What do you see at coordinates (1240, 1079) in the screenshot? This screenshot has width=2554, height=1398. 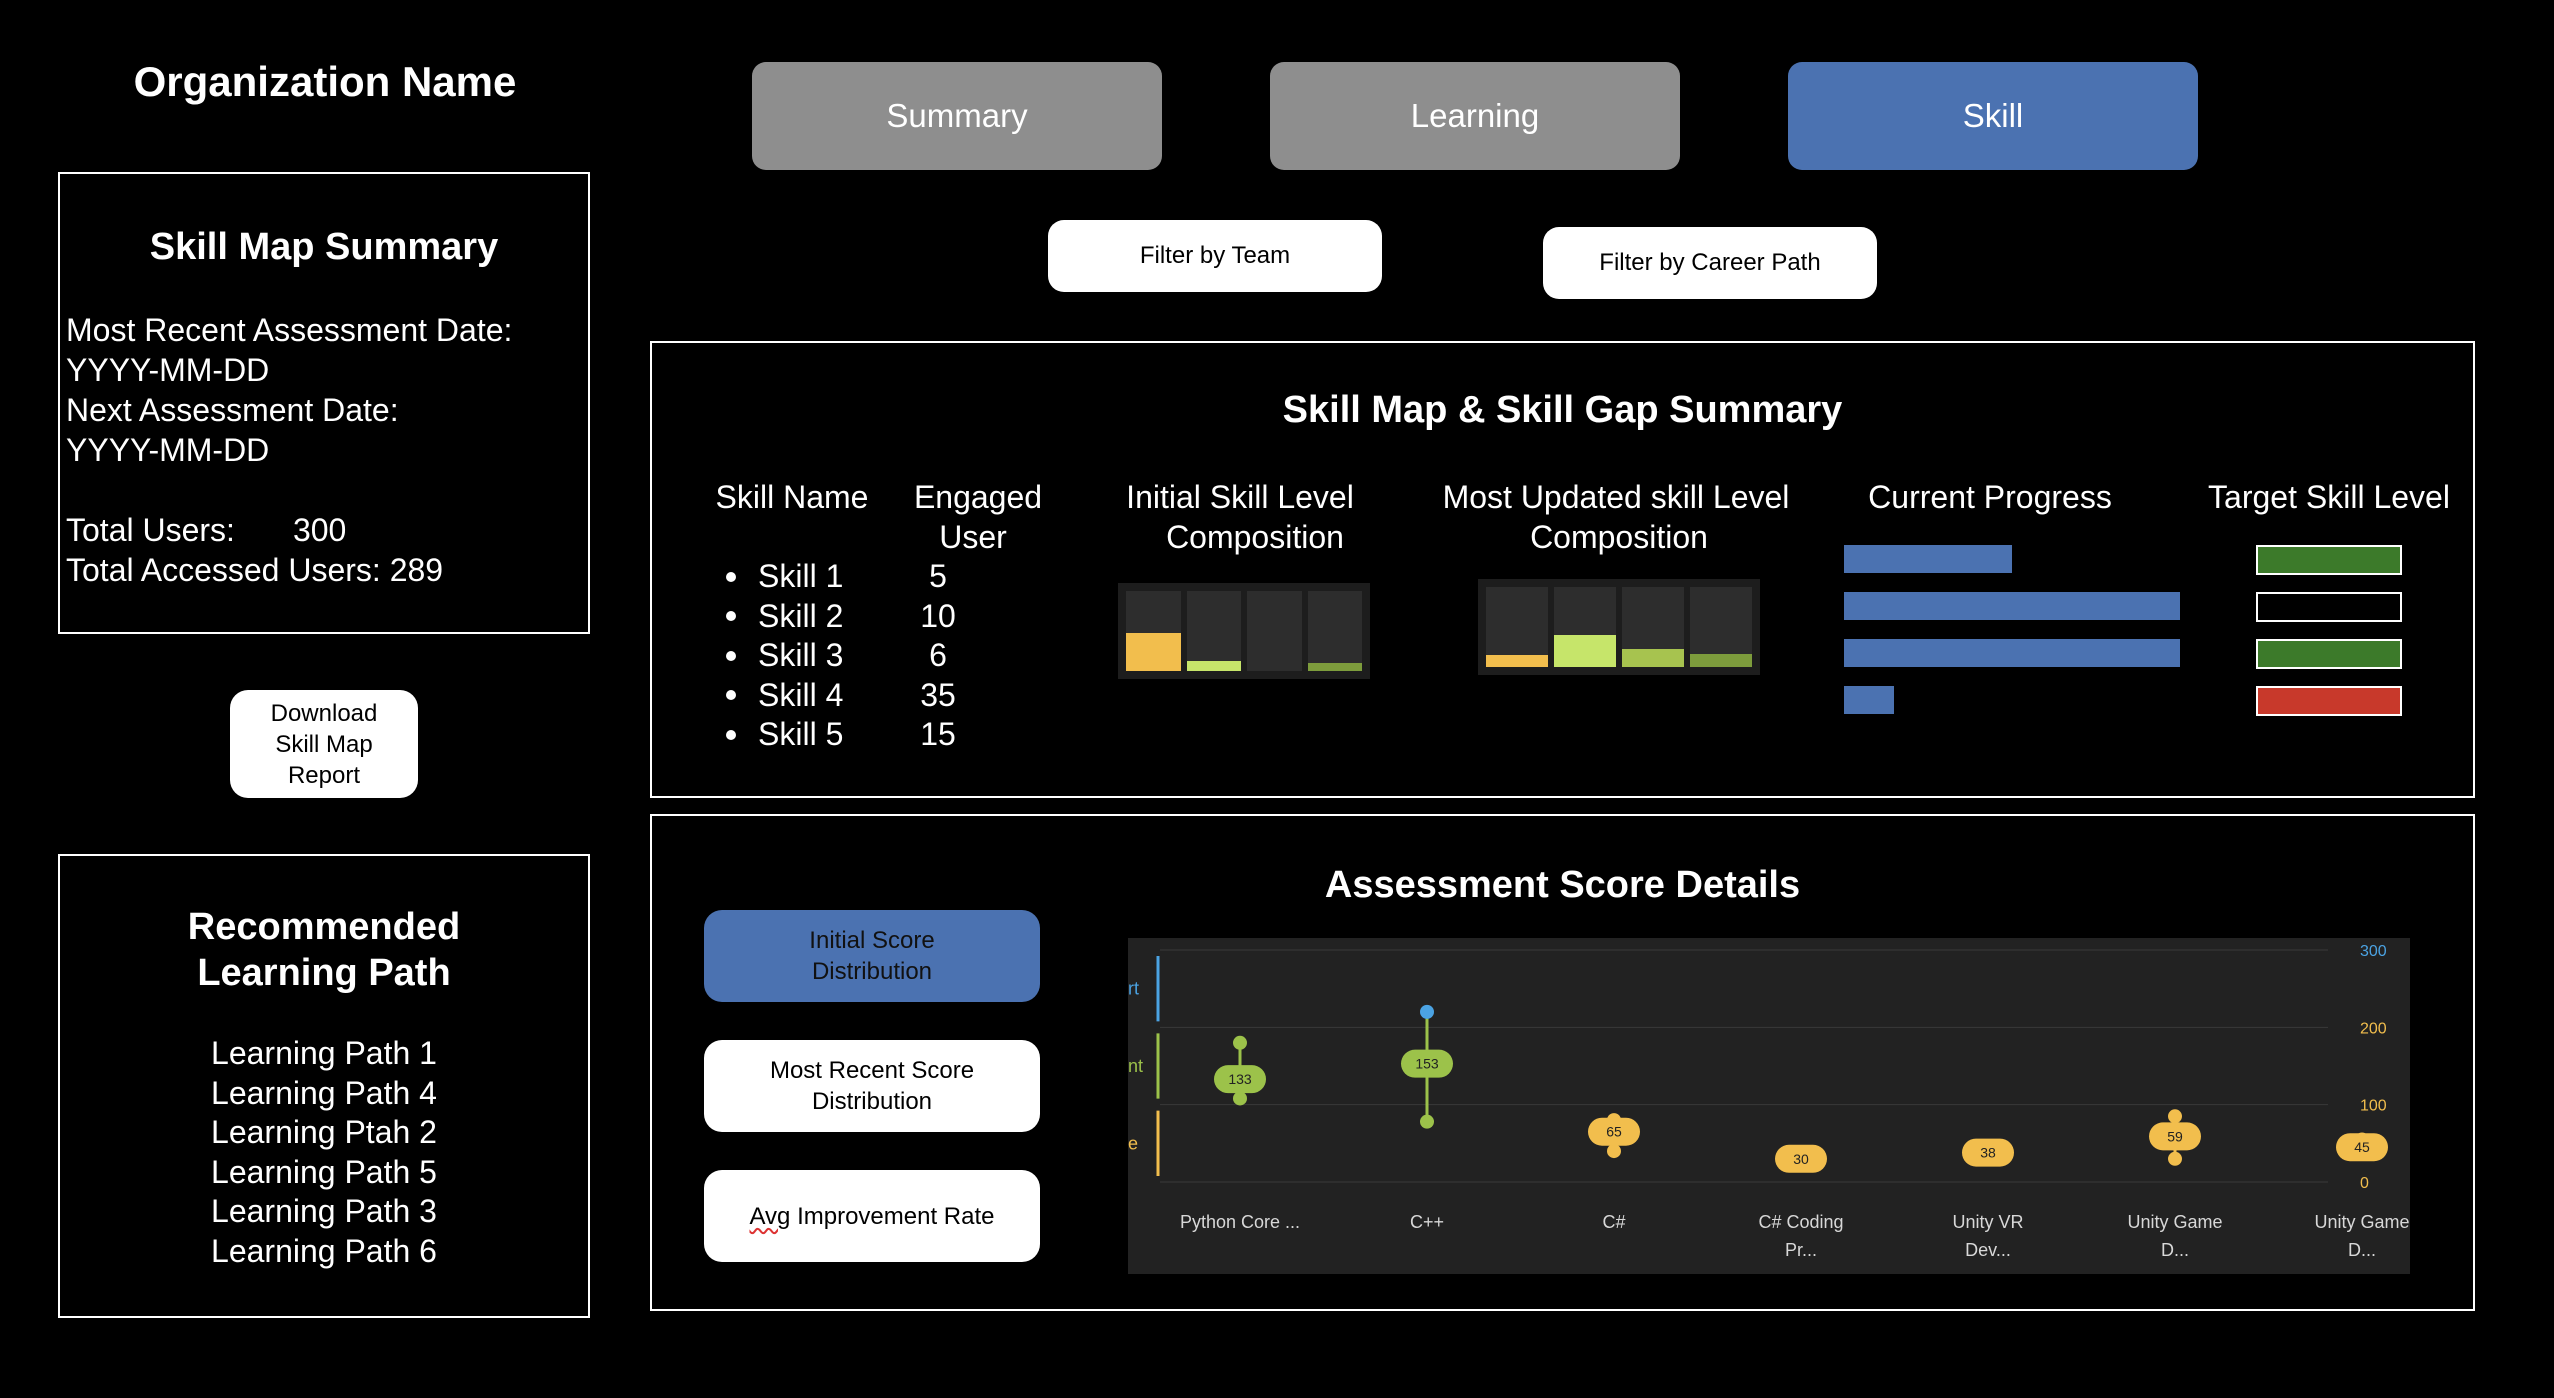 I see `data-label: 133` at bounding box center [1240, 1079].